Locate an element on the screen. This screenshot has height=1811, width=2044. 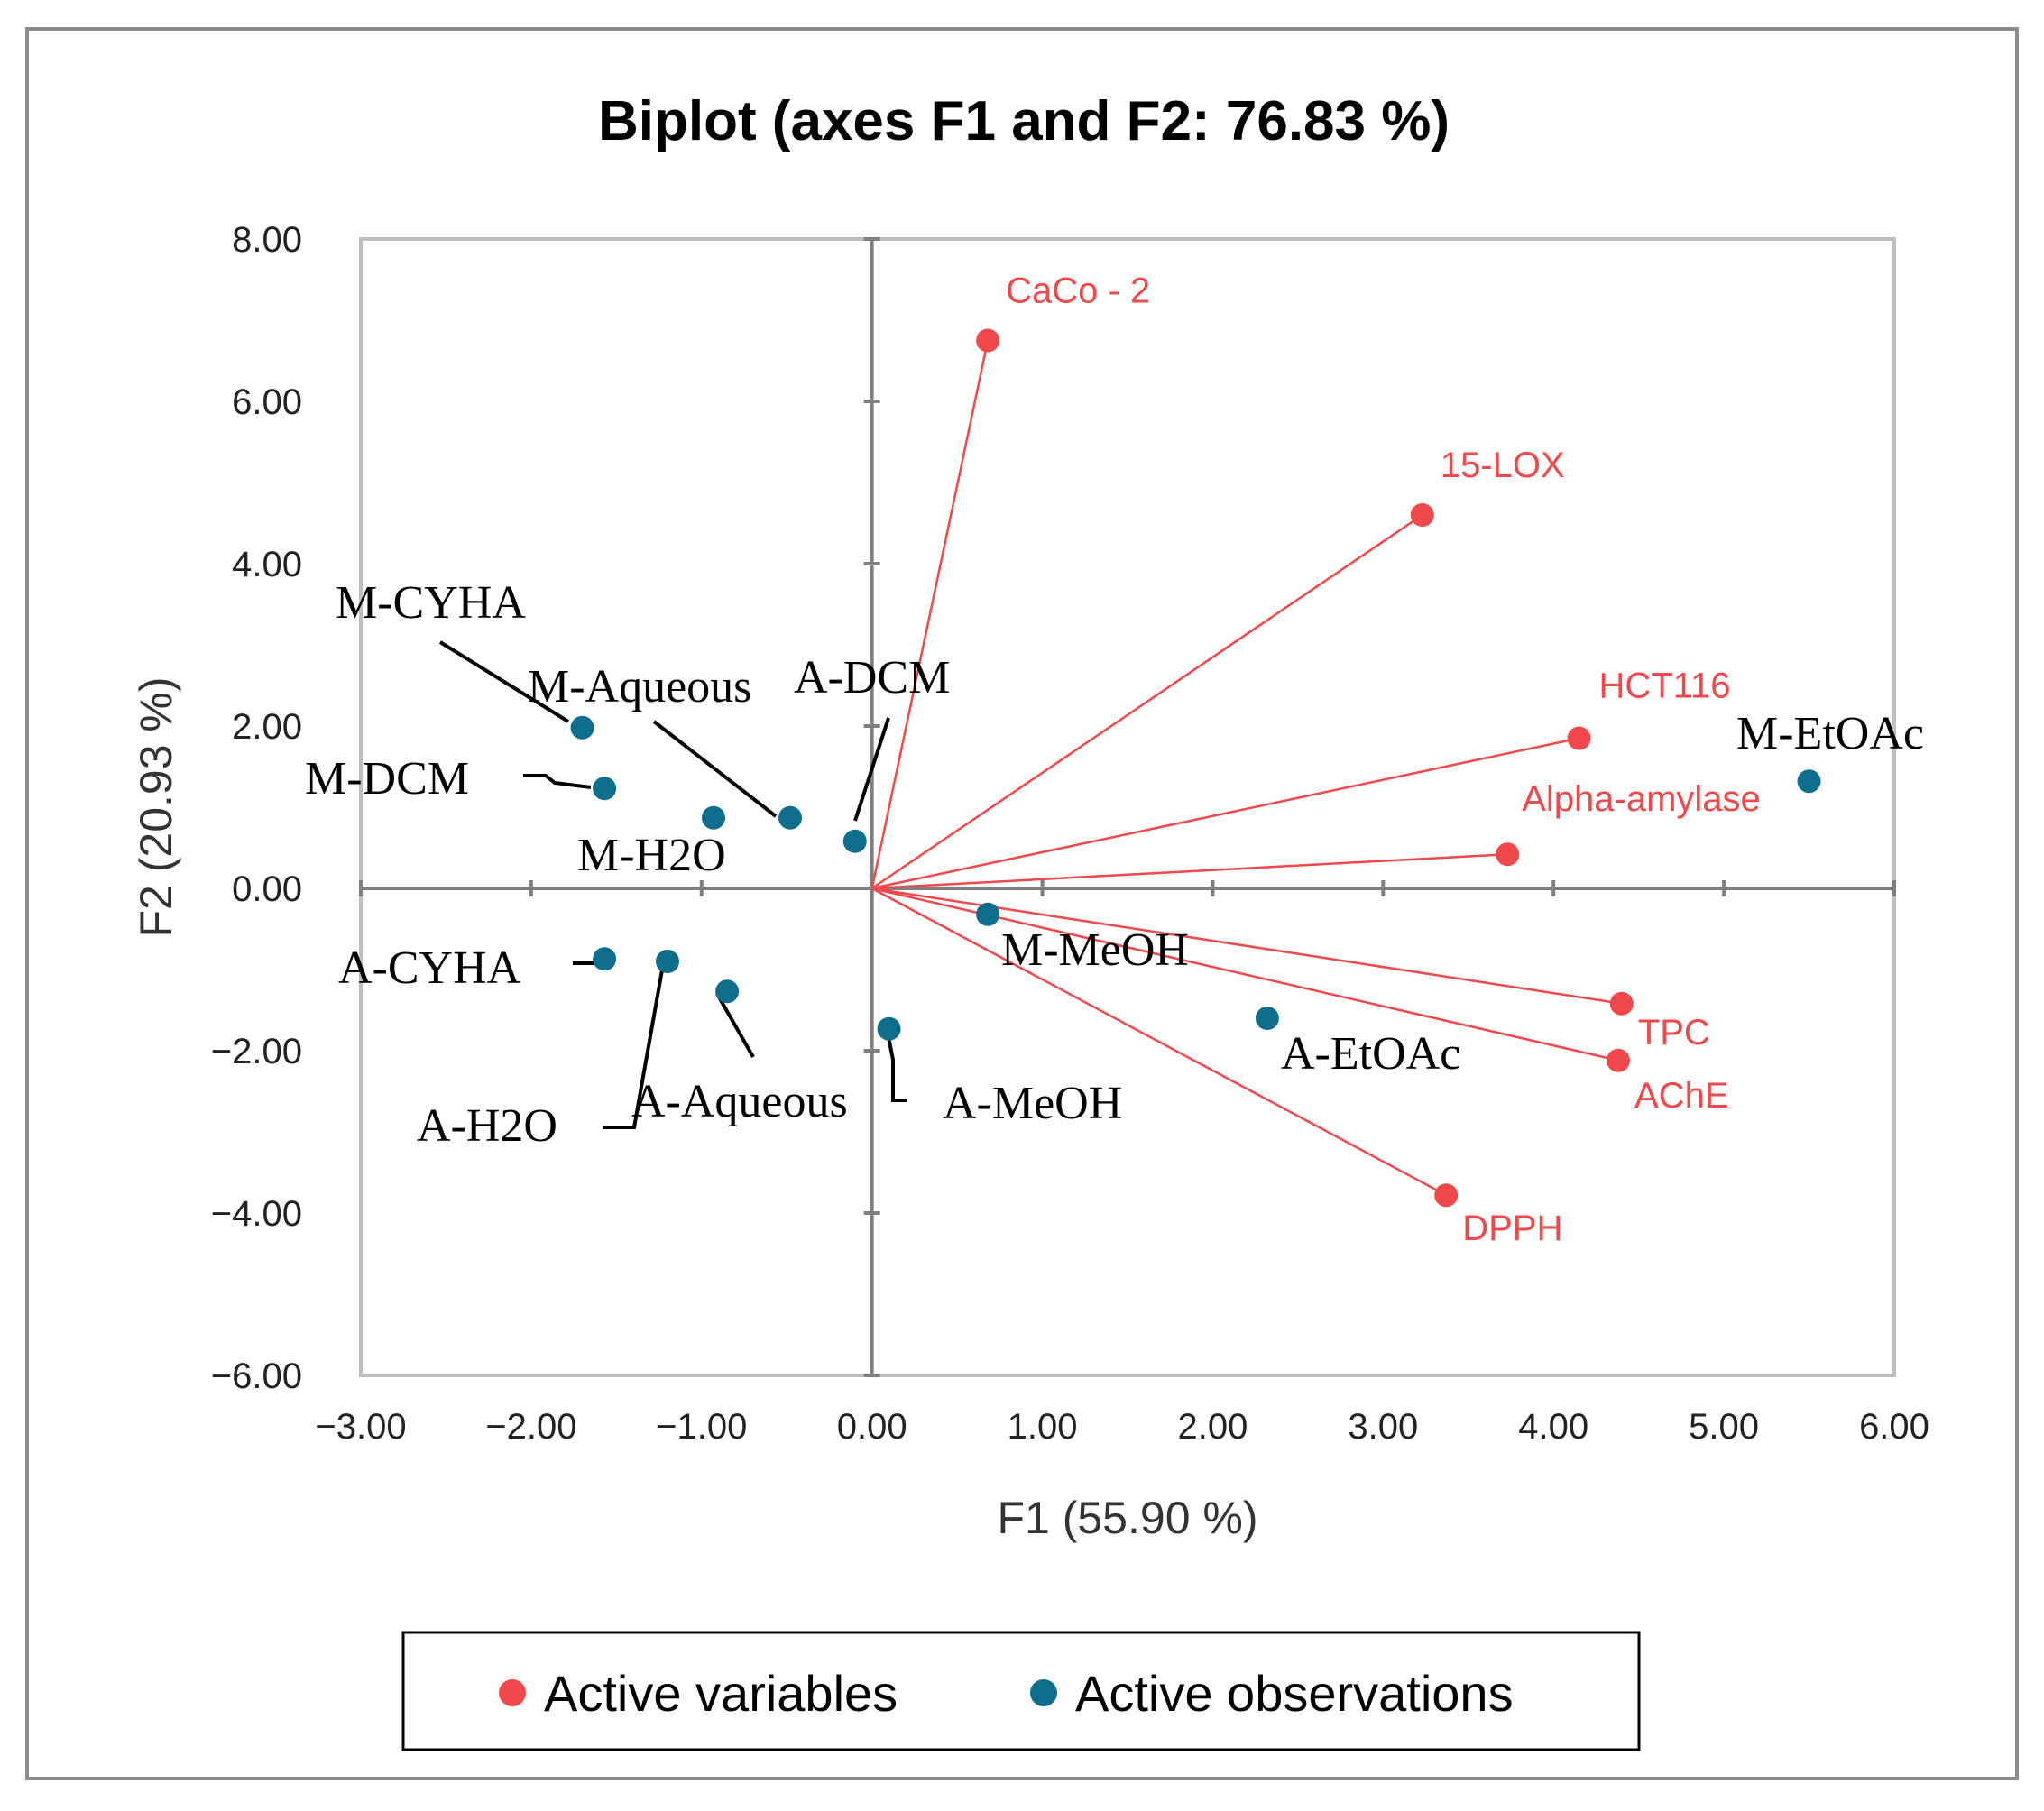
variable-point-15-lox is located at coordinates (1422, 515).